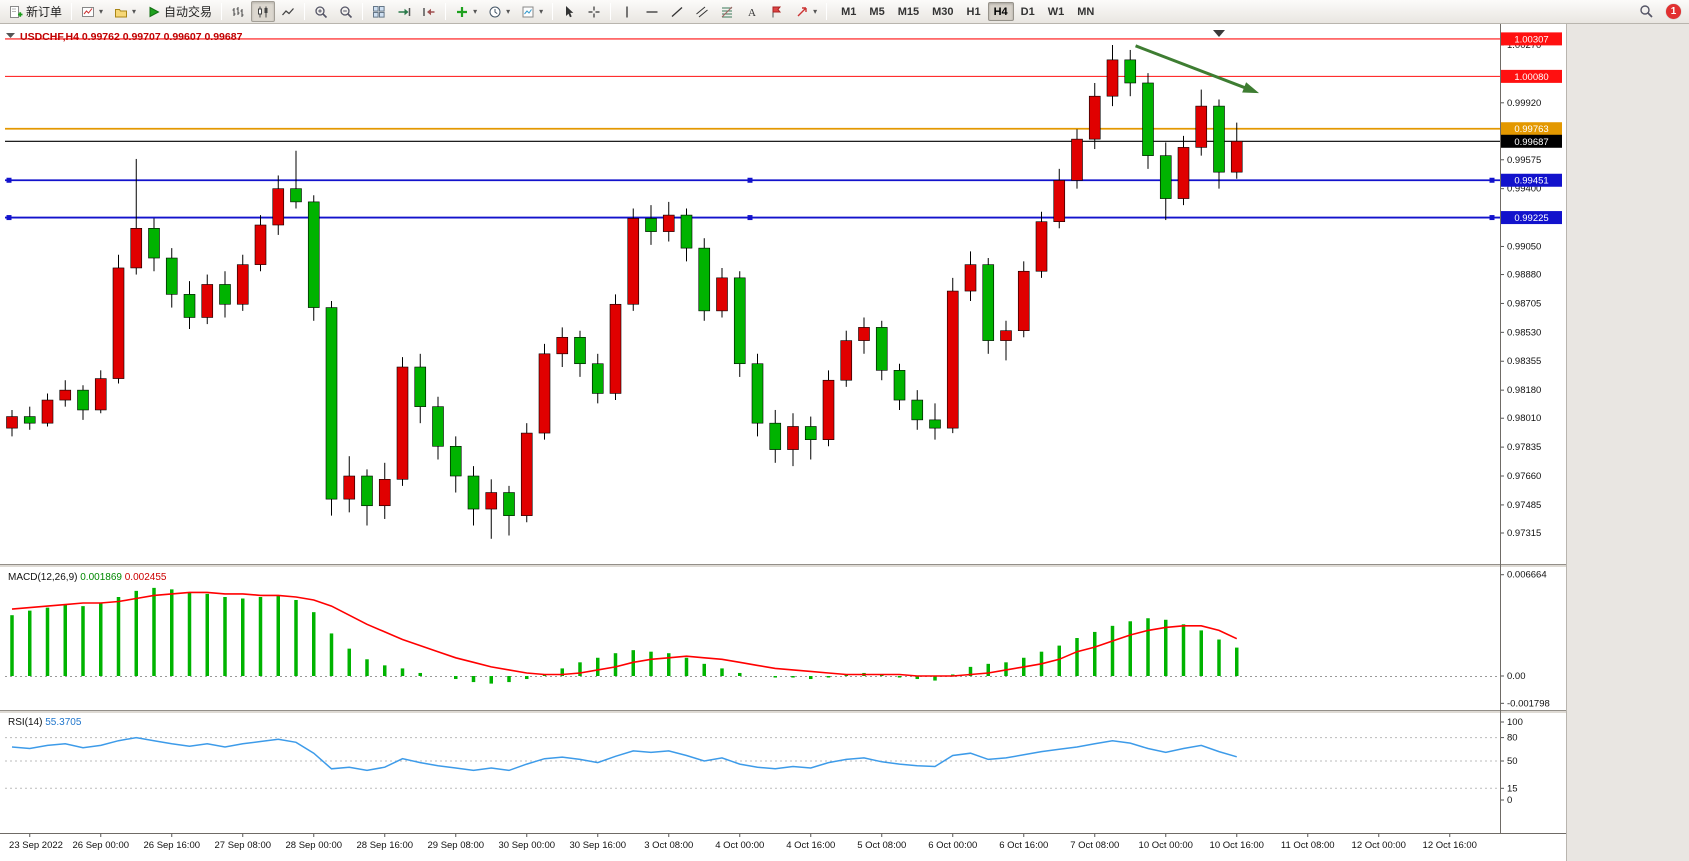 Image resolution: width=1689 pixels, height=861 pixels. Describe the element at coordinates (849, 11) in the screenshot. I see `timeframe-m1: M1` at that location.